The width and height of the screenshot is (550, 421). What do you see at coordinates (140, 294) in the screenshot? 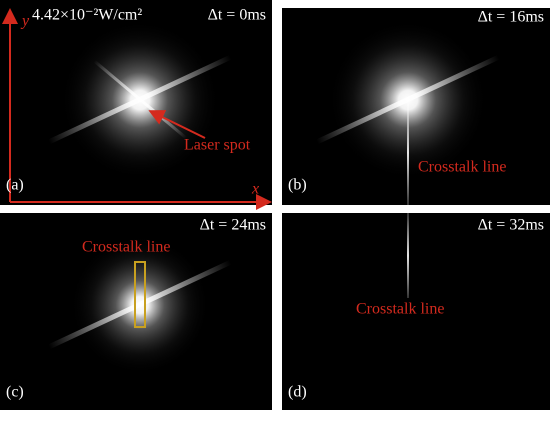
I see `highlight-box` at bounding box center [140, 294].